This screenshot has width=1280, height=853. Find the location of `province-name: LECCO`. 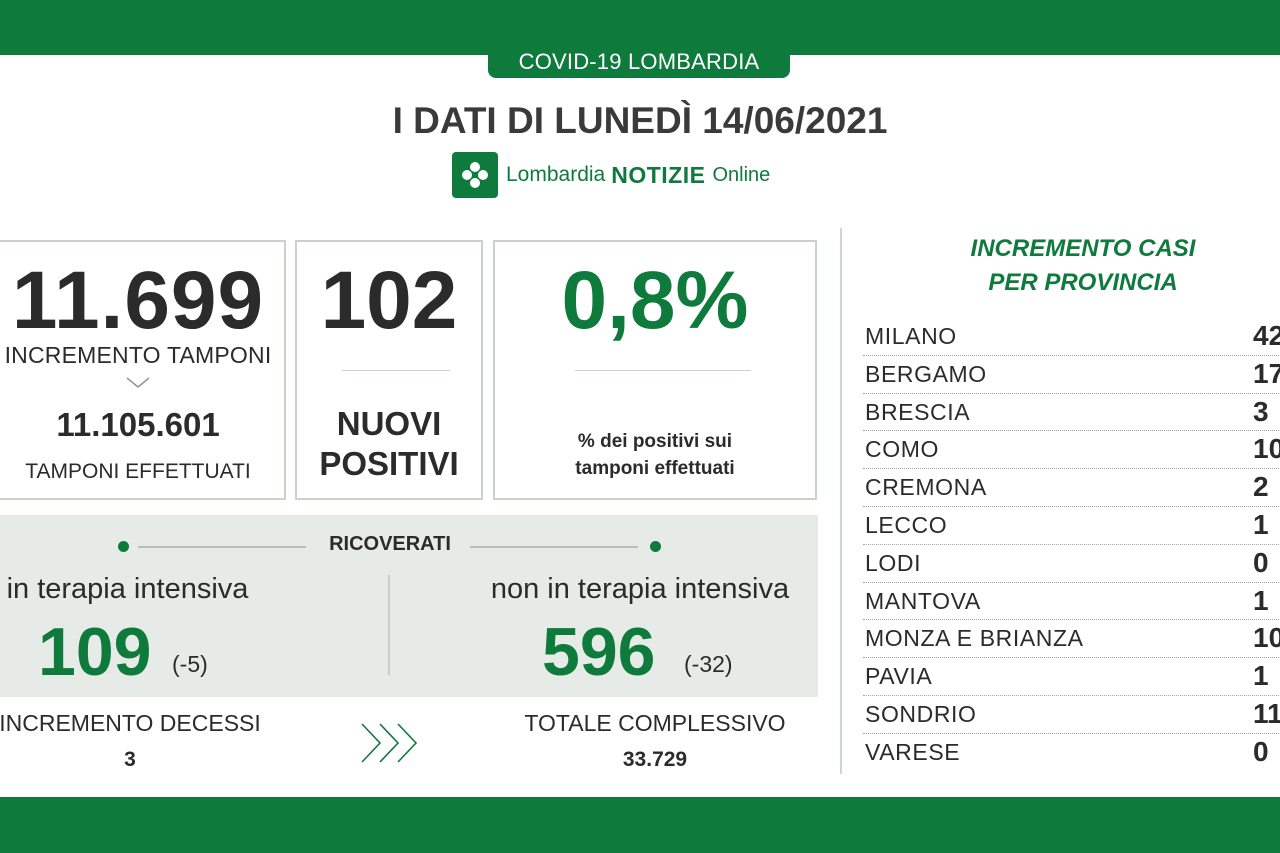

province-name: LECCO is located at coordinates (906, 524).